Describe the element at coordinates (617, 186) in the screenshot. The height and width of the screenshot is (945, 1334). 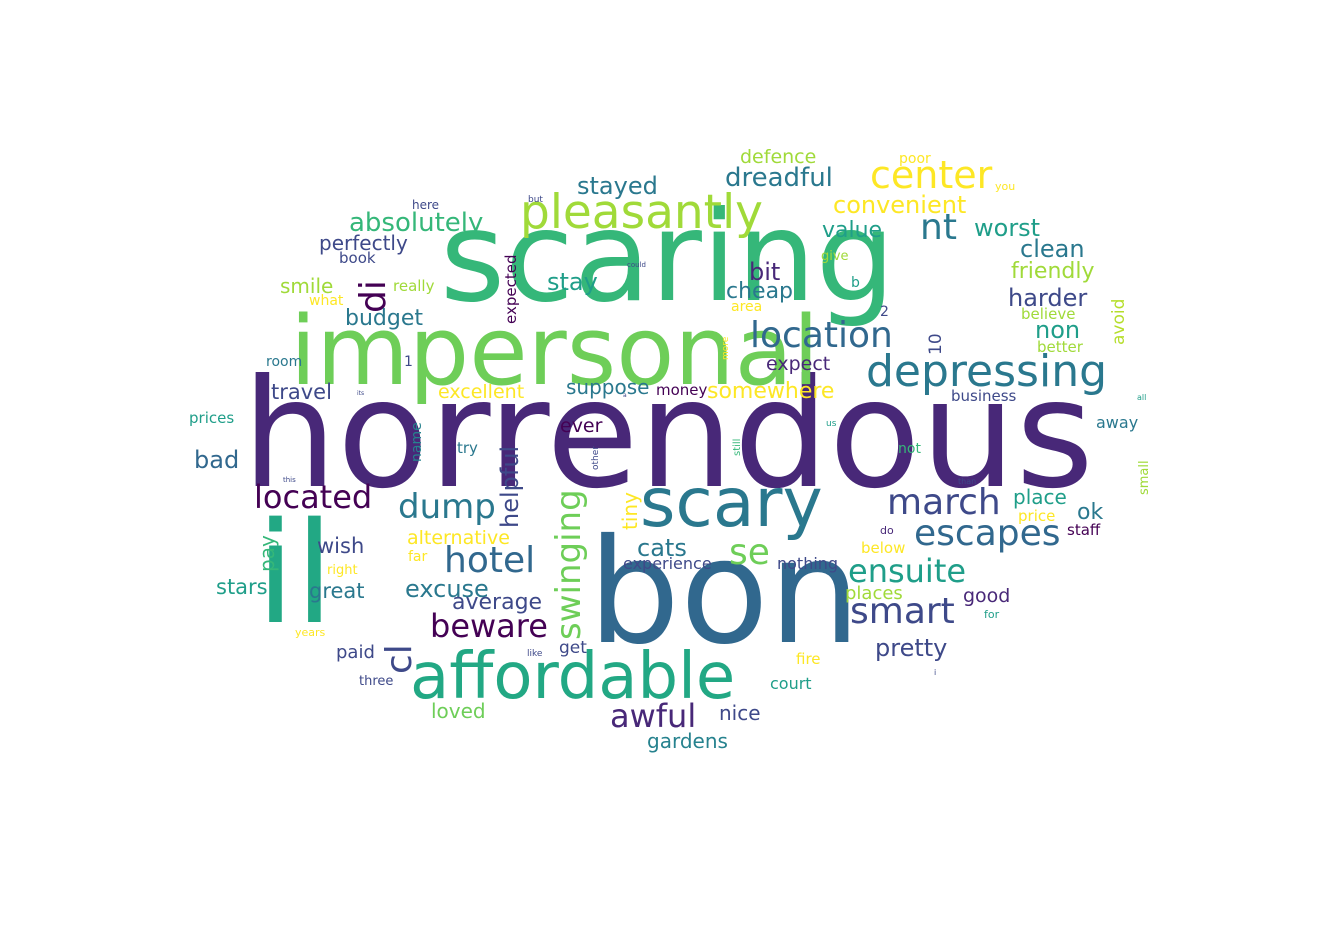
I see `word-28: stayed` at that location.